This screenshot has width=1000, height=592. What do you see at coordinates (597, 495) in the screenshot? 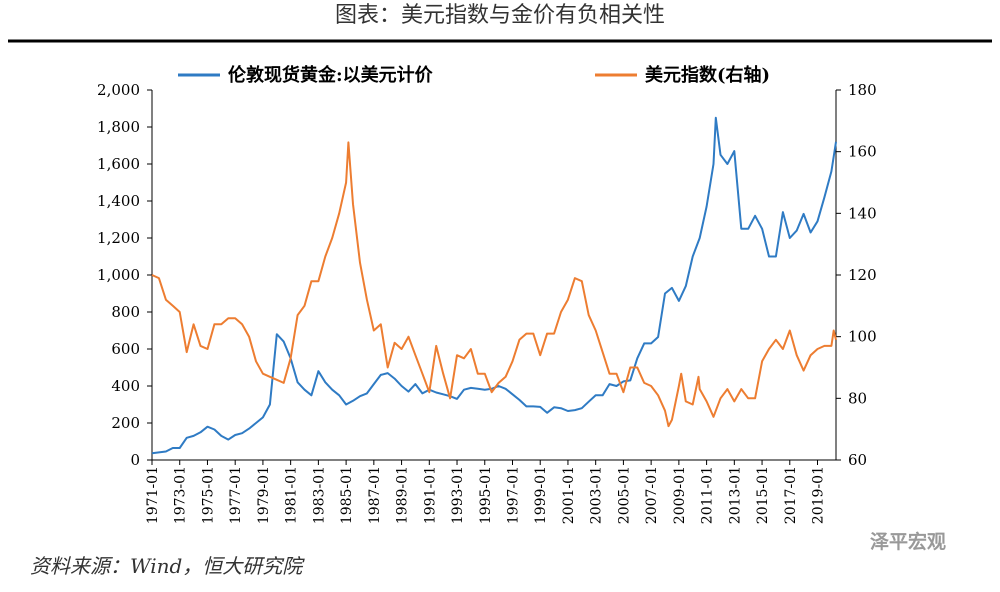
I see `x-tick-label: 2003-01` at bounding box center [597, 495].